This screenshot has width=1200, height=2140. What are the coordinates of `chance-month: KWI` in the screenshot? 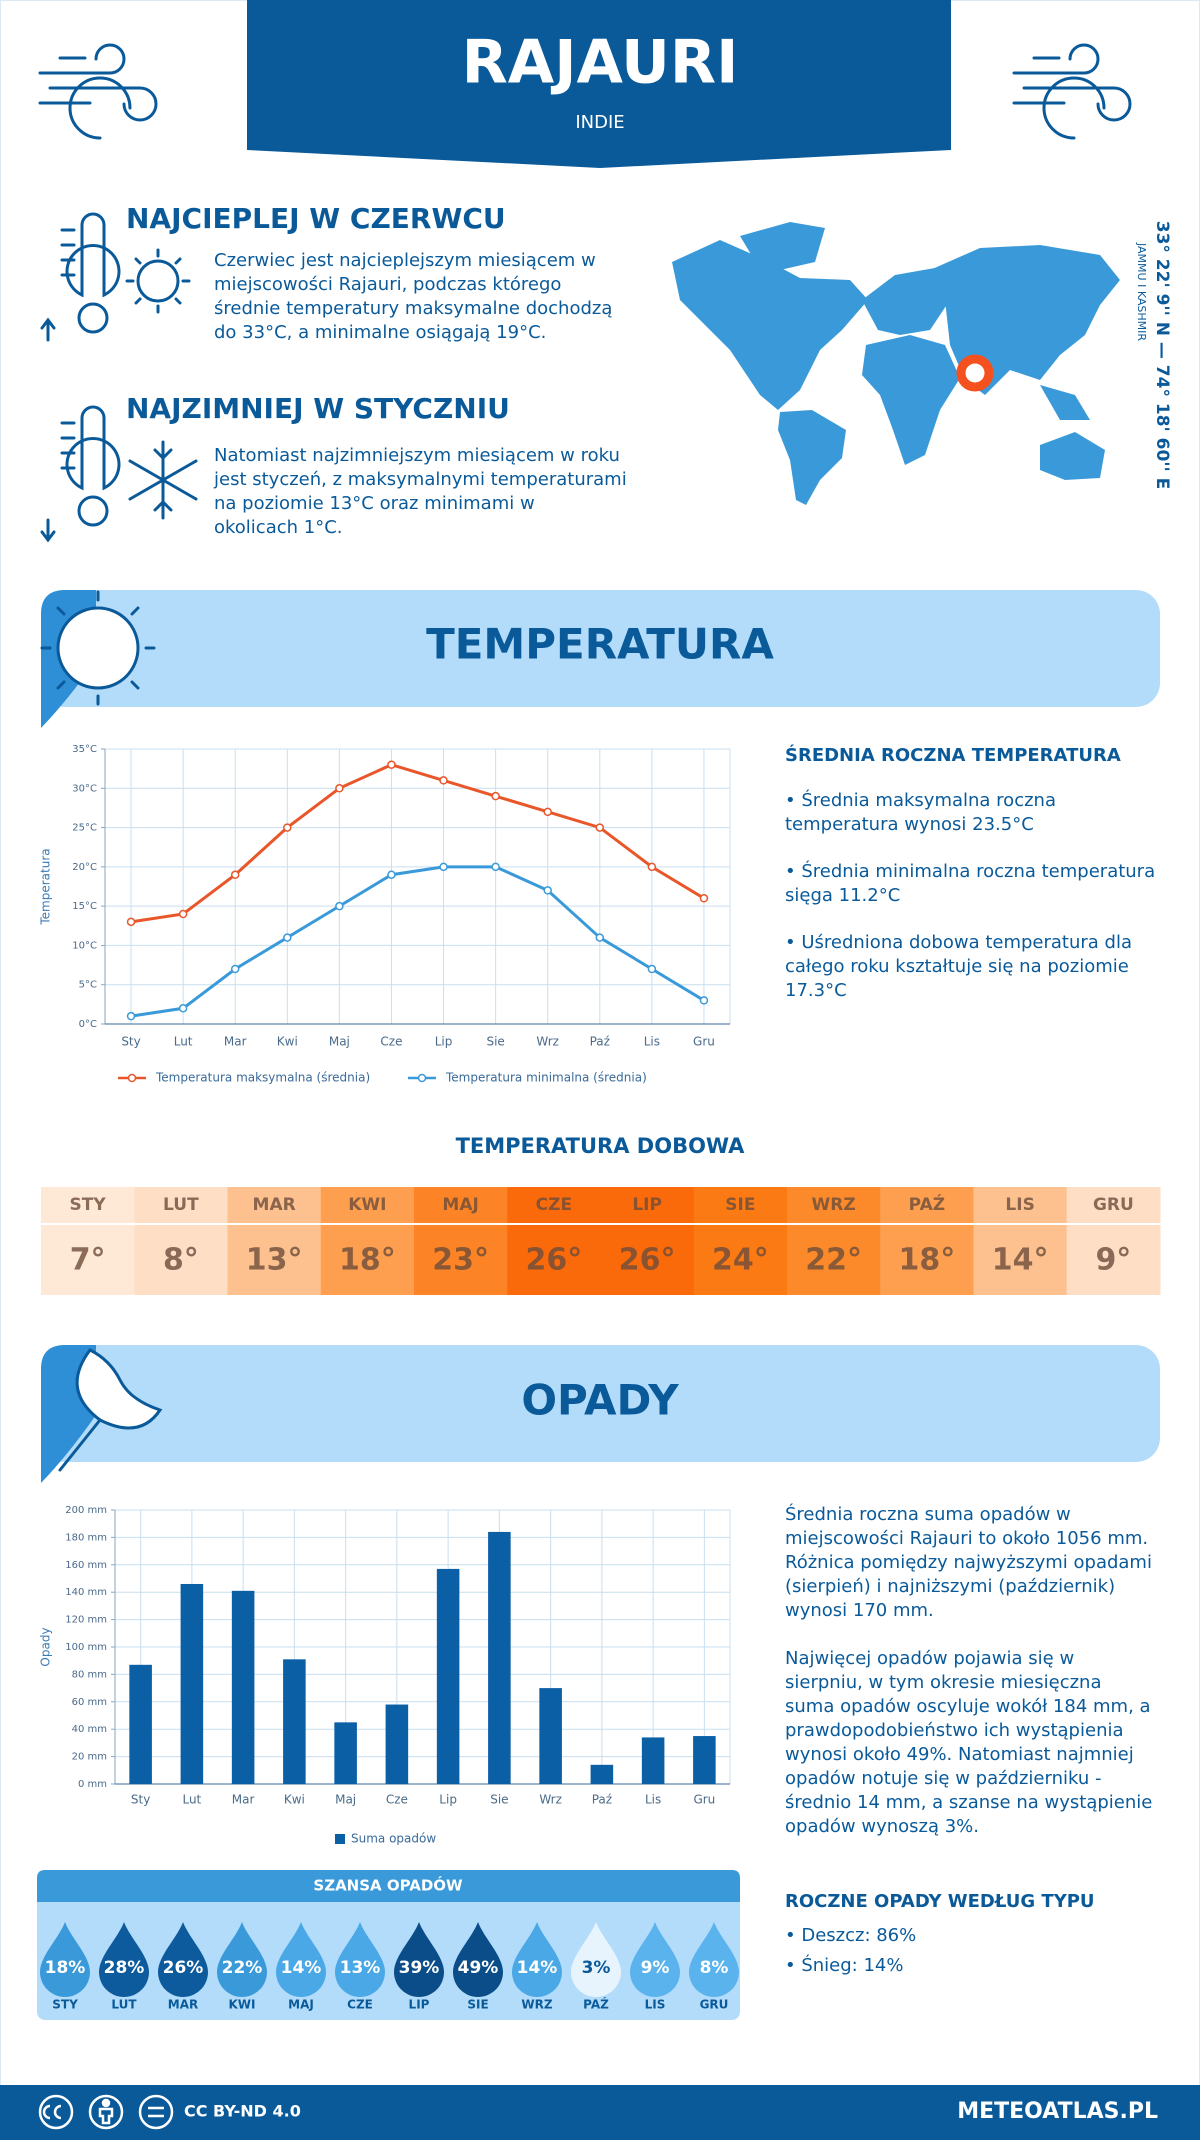 It's located at (242, 2005).